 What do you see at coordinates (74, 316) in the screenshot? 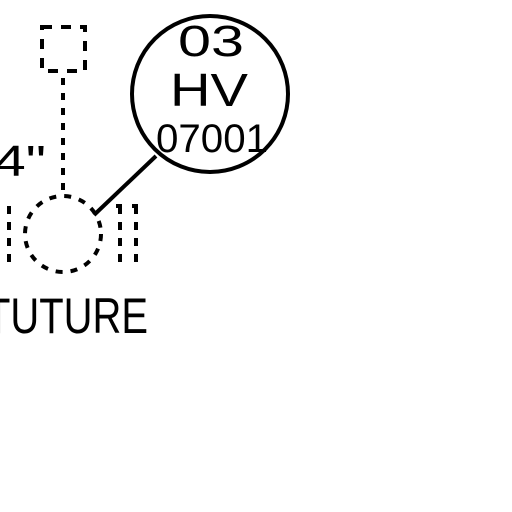
I see `fixture-label: TUTURE` at bounding box center [74, 316].